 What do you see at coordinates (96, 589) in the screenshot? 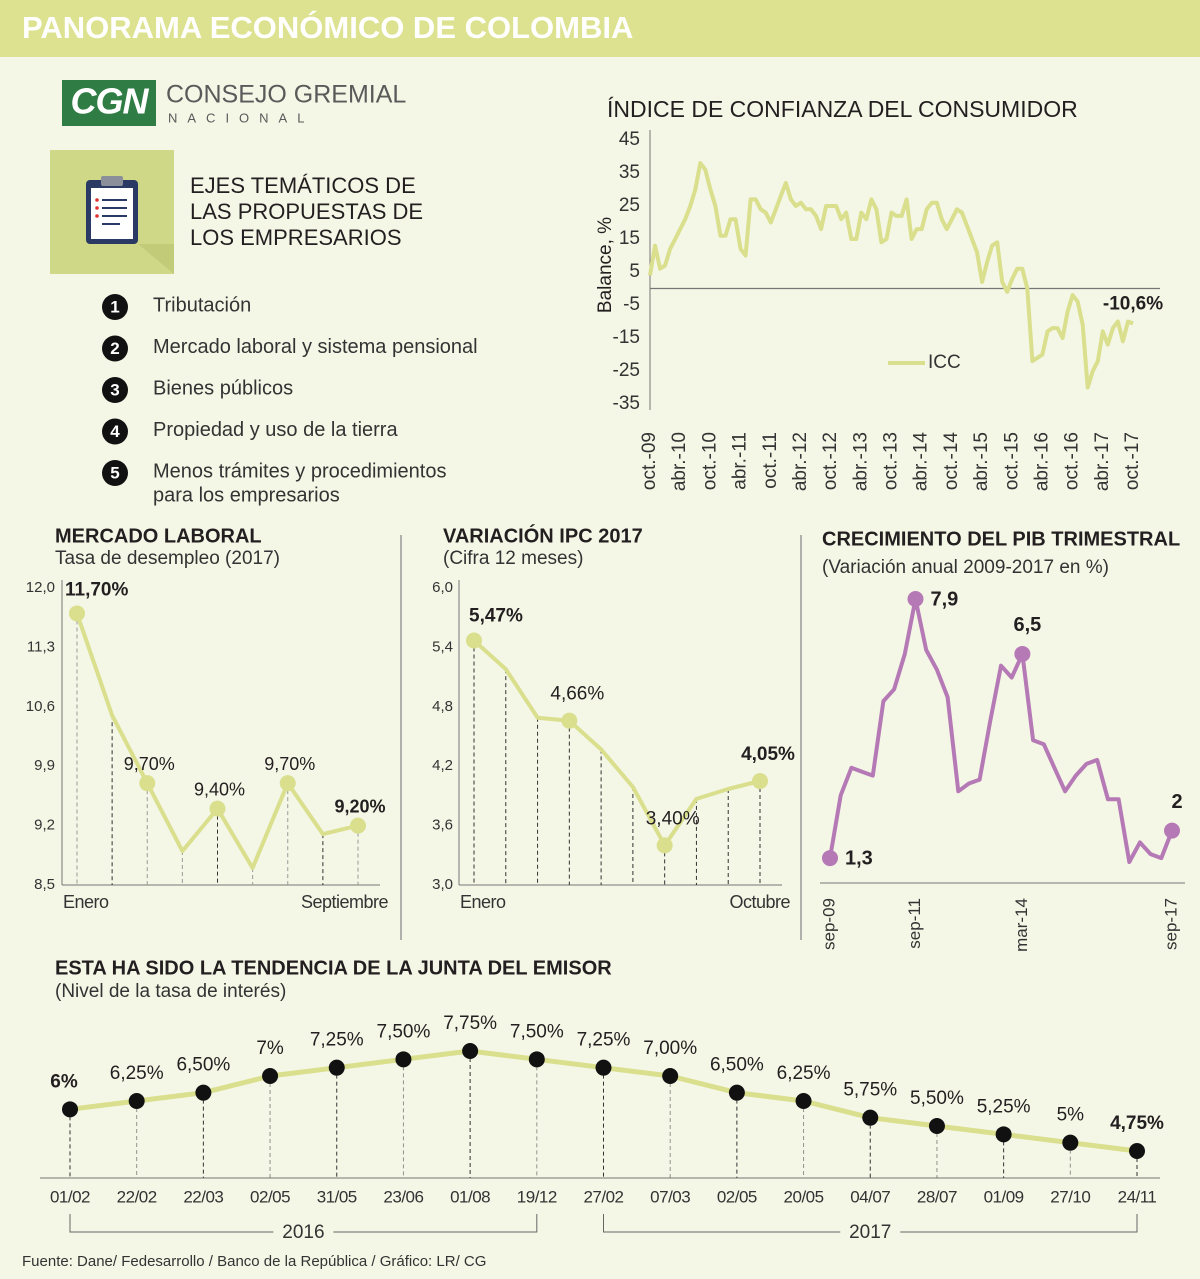
I see `value-label: 11,70%` at bounding box center [96, 589].